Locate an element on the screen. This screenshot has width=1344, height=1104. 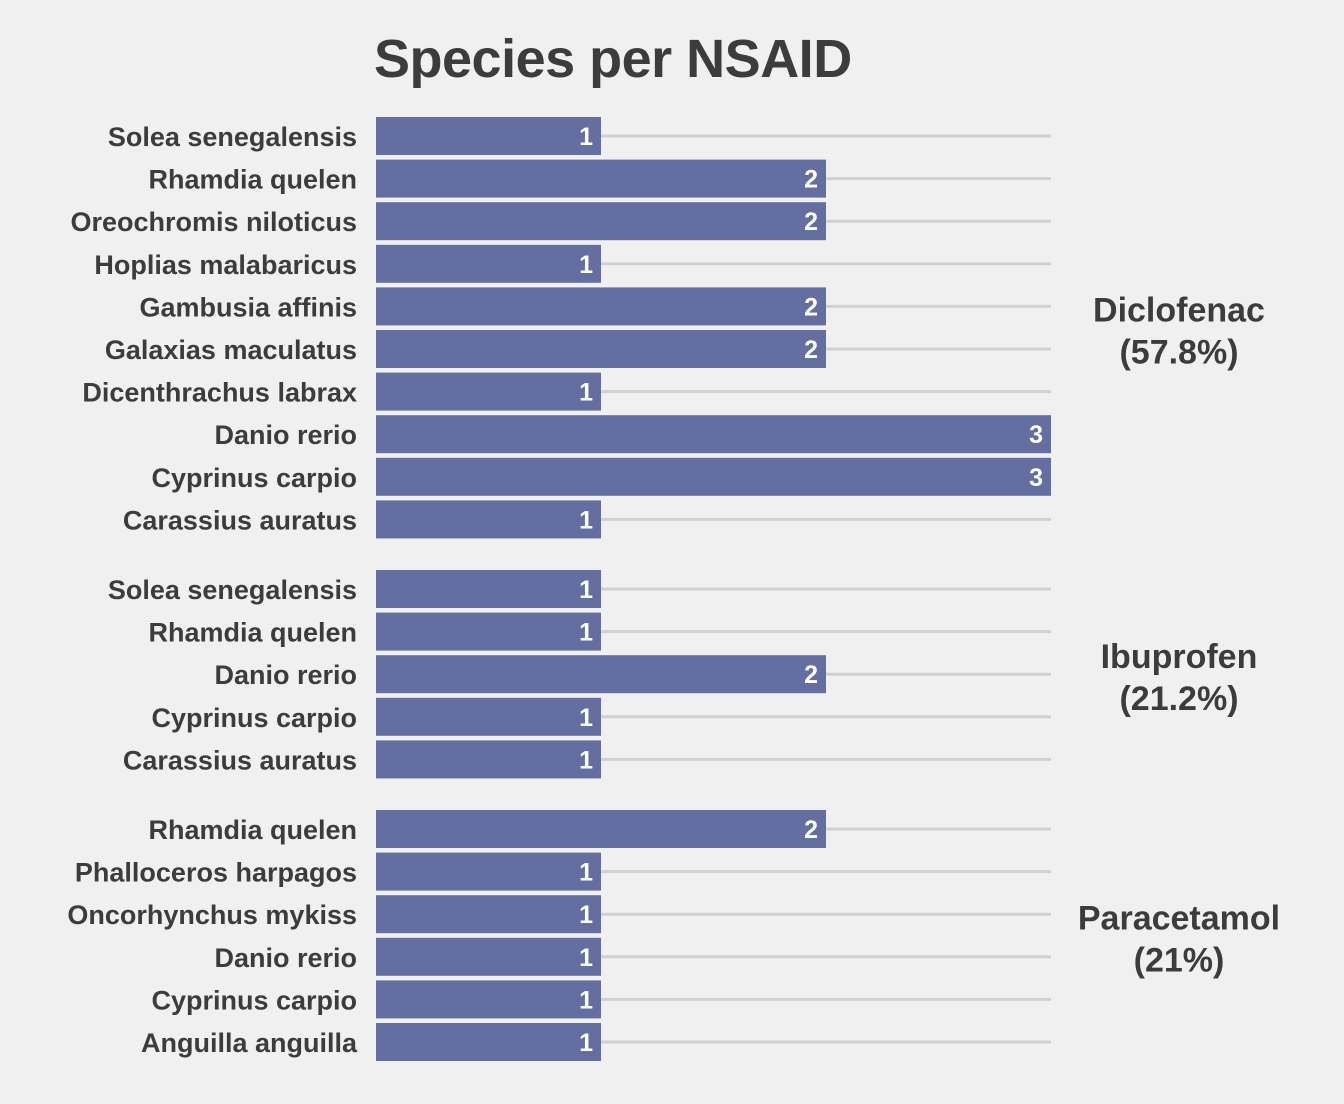
category-label: Gambusia affinis is located at coordinates (248, 307).